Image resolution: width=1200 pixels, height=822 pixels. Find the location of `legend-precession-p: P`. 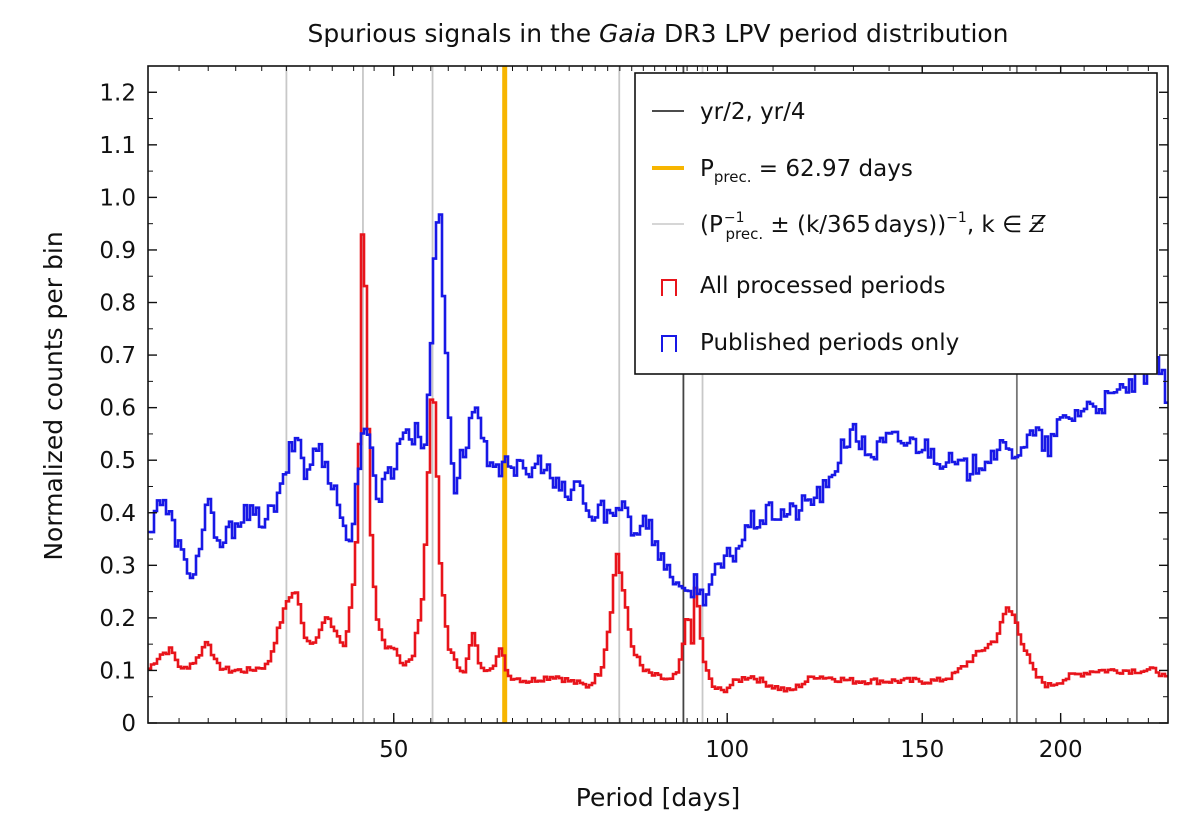

legend-precession-p: P is located at coordinates (707, 169).